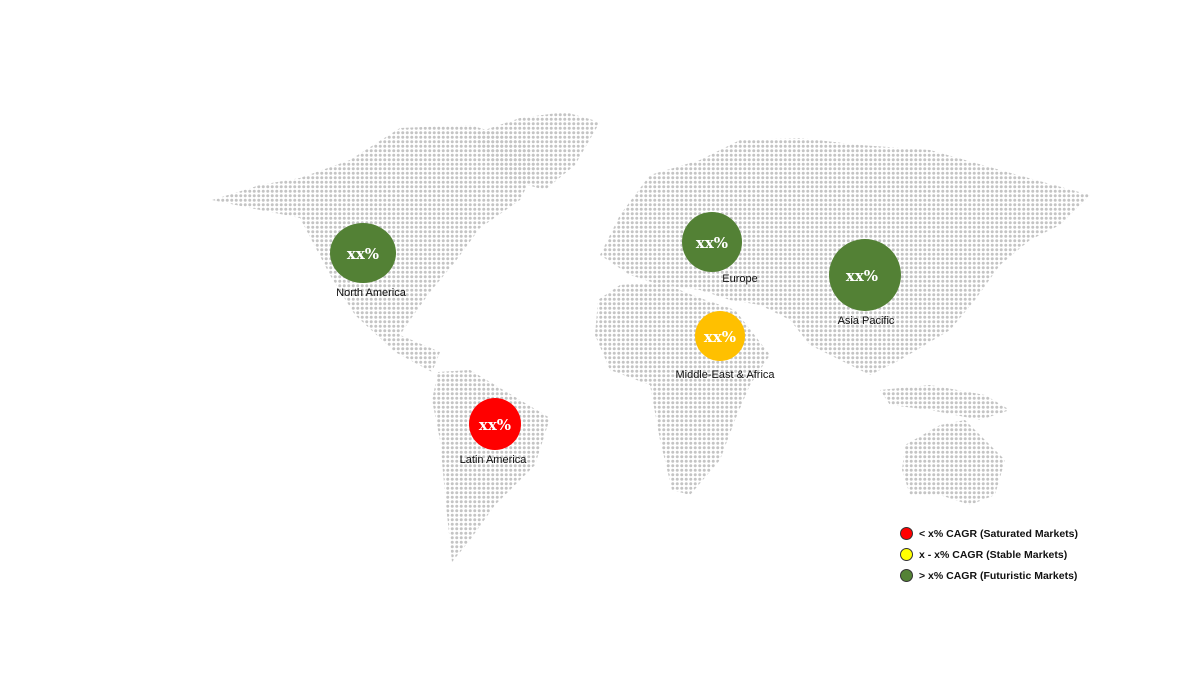 The height and width of the screenshot is (675, 1200). I want to click on bubble-middle-east-africa: xx% Middle-East & Africa, so click(725, 346).